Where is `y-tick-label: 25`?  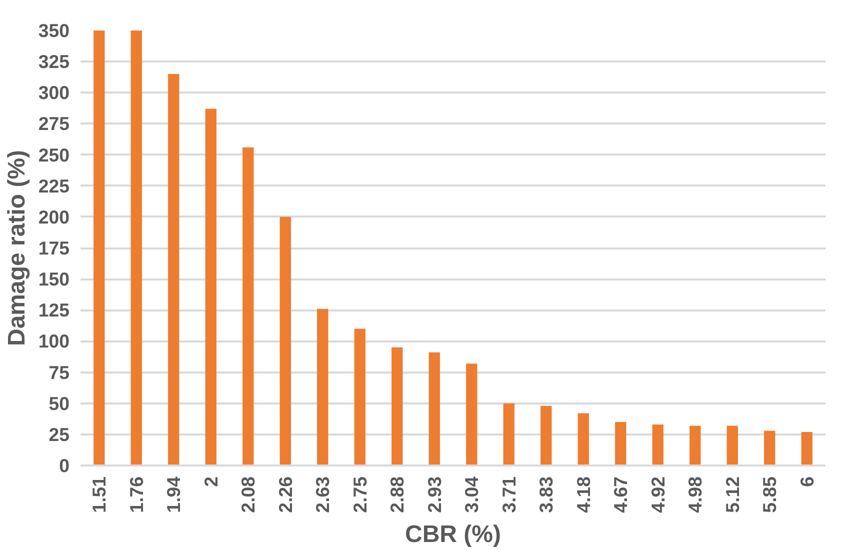
y-tick-label: 25 is located at coordinates (59, 434).